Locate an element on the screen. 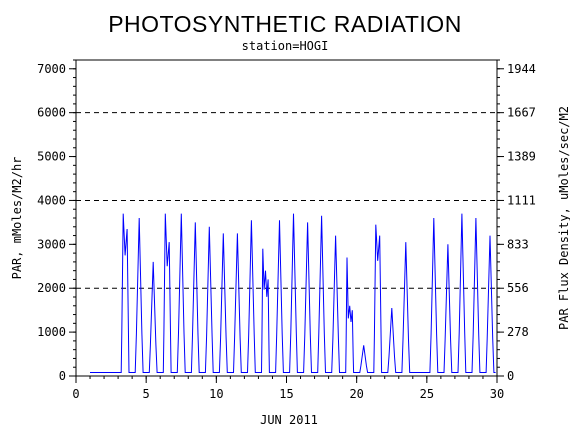  x-tick-label: 15 is located at coordinates (286, 394).